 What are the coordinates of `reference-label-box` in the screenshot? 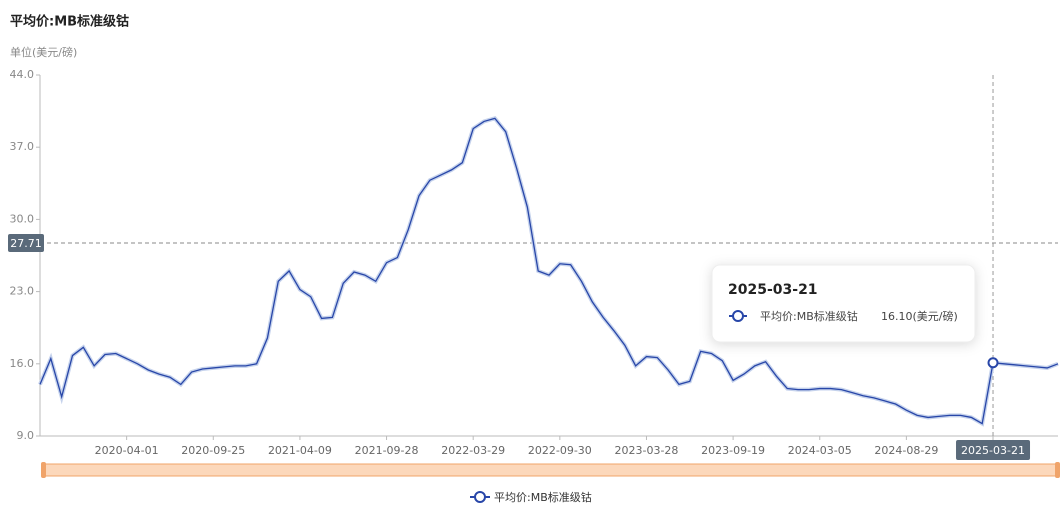 It's located at (26, 243).